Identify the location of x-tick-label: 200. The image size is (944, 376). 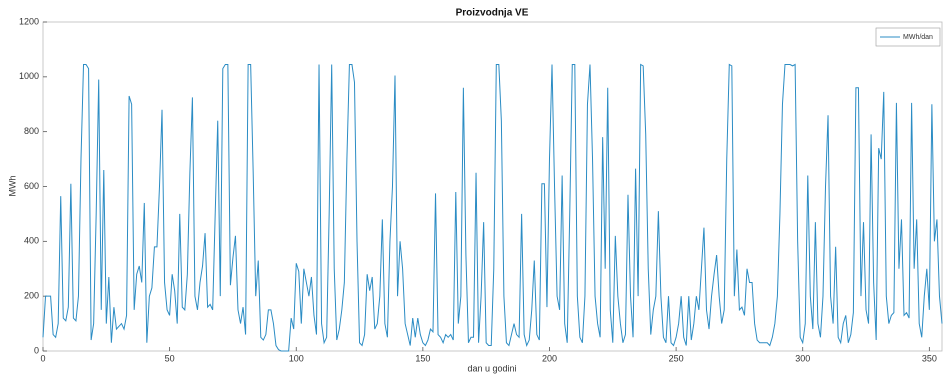
(549, 358).